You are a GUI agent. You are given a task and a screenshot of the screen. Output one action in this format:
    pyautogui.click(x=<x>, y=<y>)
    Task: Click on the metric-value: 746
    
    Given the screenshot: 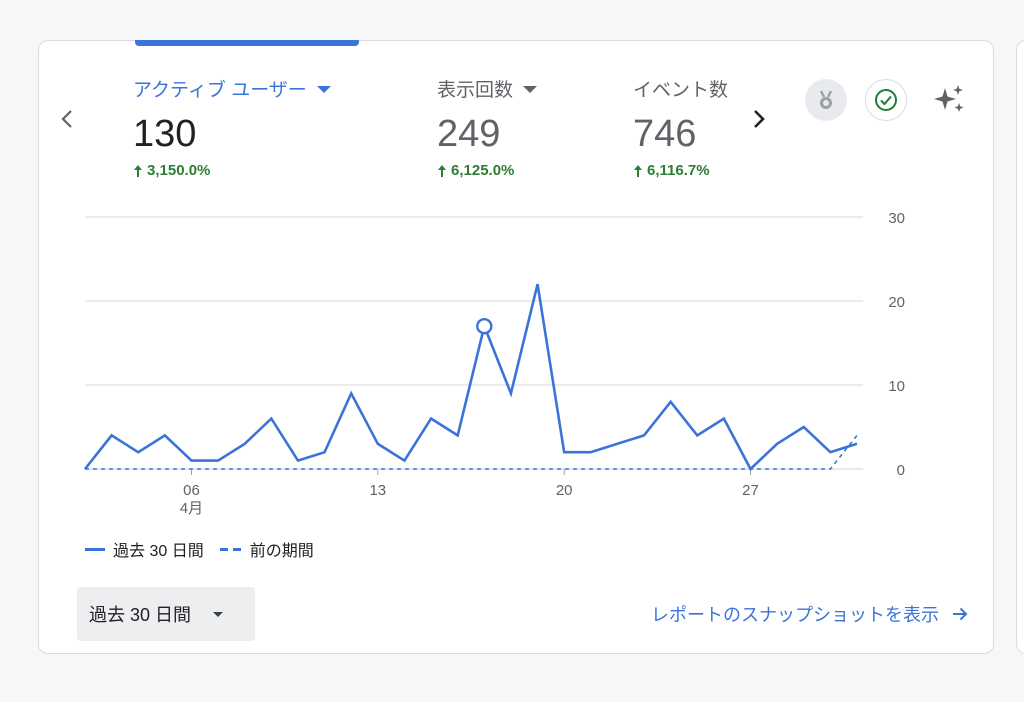 What is the action you would take?
    pyautogui.click(x=665, y=134)
    